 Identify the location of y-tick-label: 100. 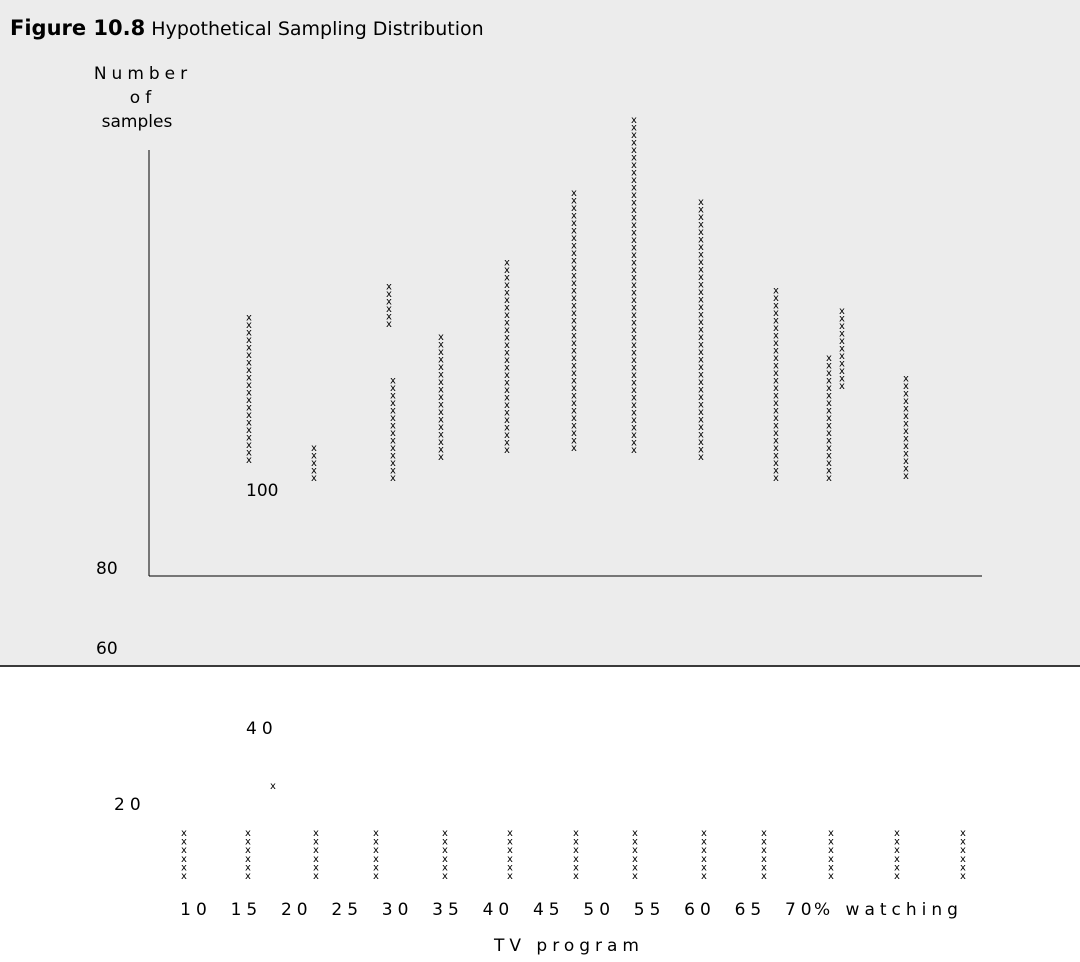
(262, 491).